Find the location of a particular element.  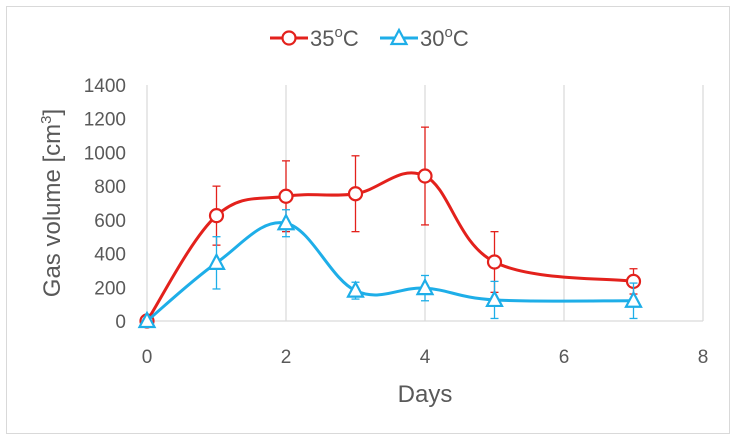

legend: 35oC 30oC is located at coordinates (369, 37).